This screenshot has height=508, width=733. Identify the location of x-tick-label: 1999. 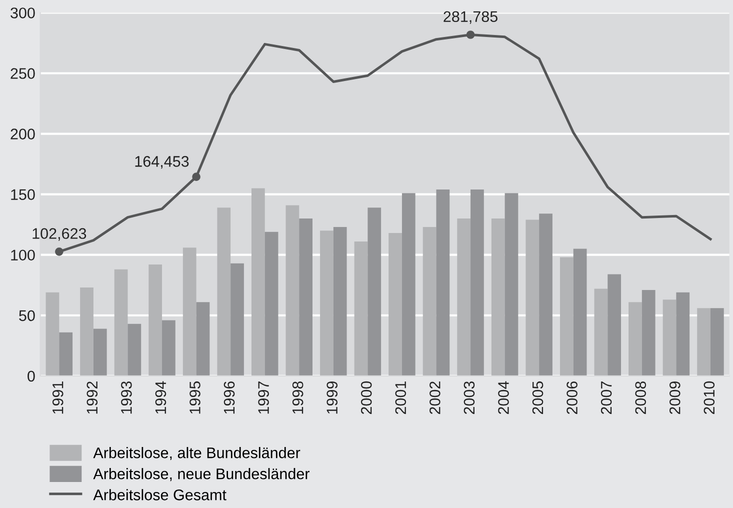
(332, 398).